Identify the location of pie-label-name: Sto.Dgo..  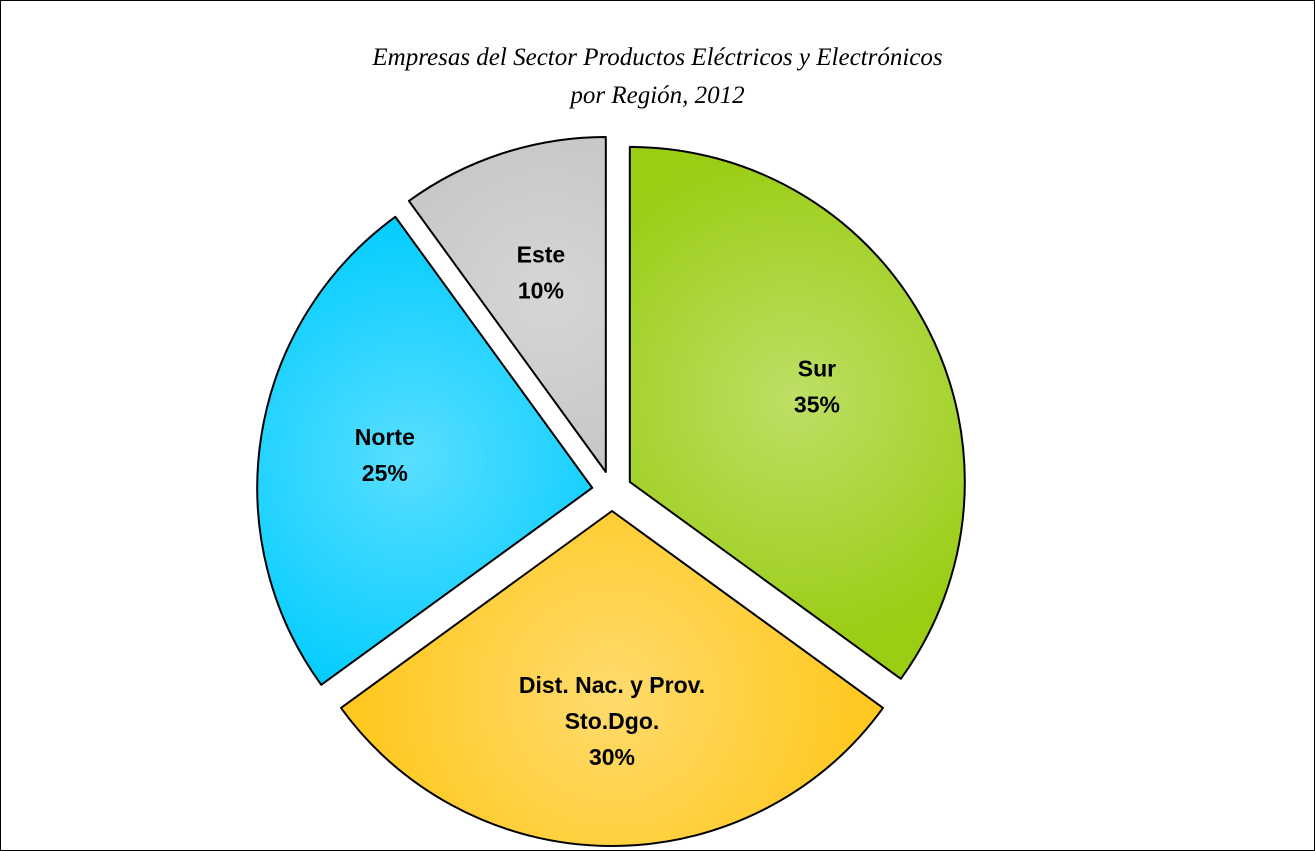
(612, 721).